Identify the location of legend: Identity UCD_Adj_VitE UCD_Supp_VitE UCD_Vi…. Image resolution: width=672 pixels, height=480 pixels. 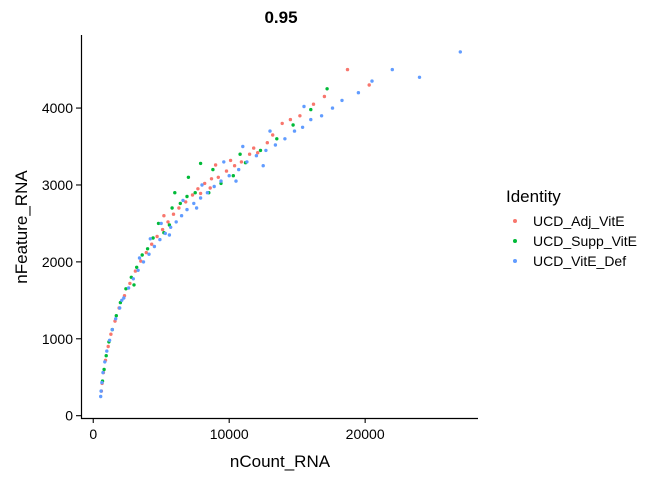
(571, 228).